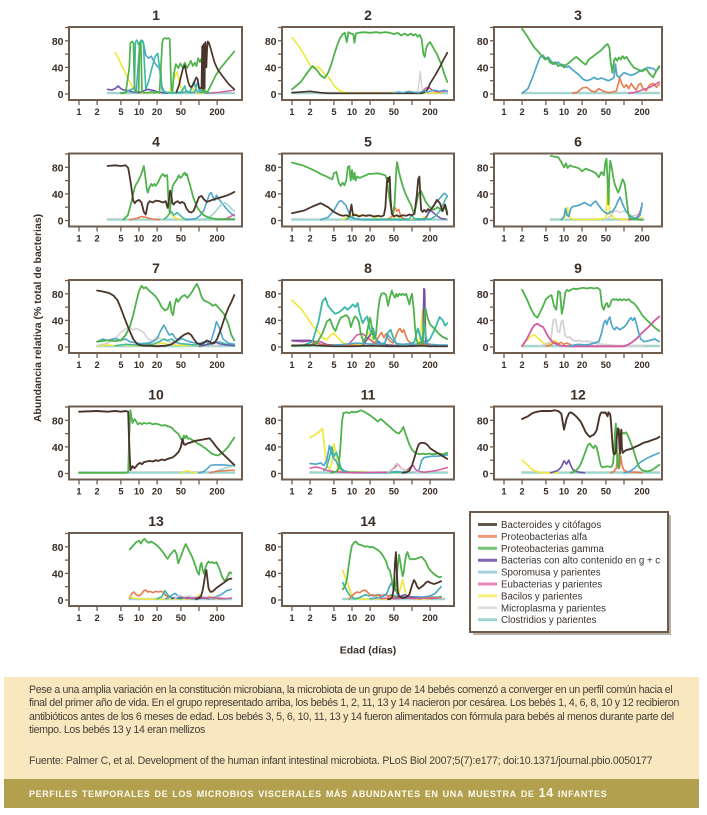 The height and width of the screenshot is (815, 707). I want to click on svg-text: 3, so click(578, 15).